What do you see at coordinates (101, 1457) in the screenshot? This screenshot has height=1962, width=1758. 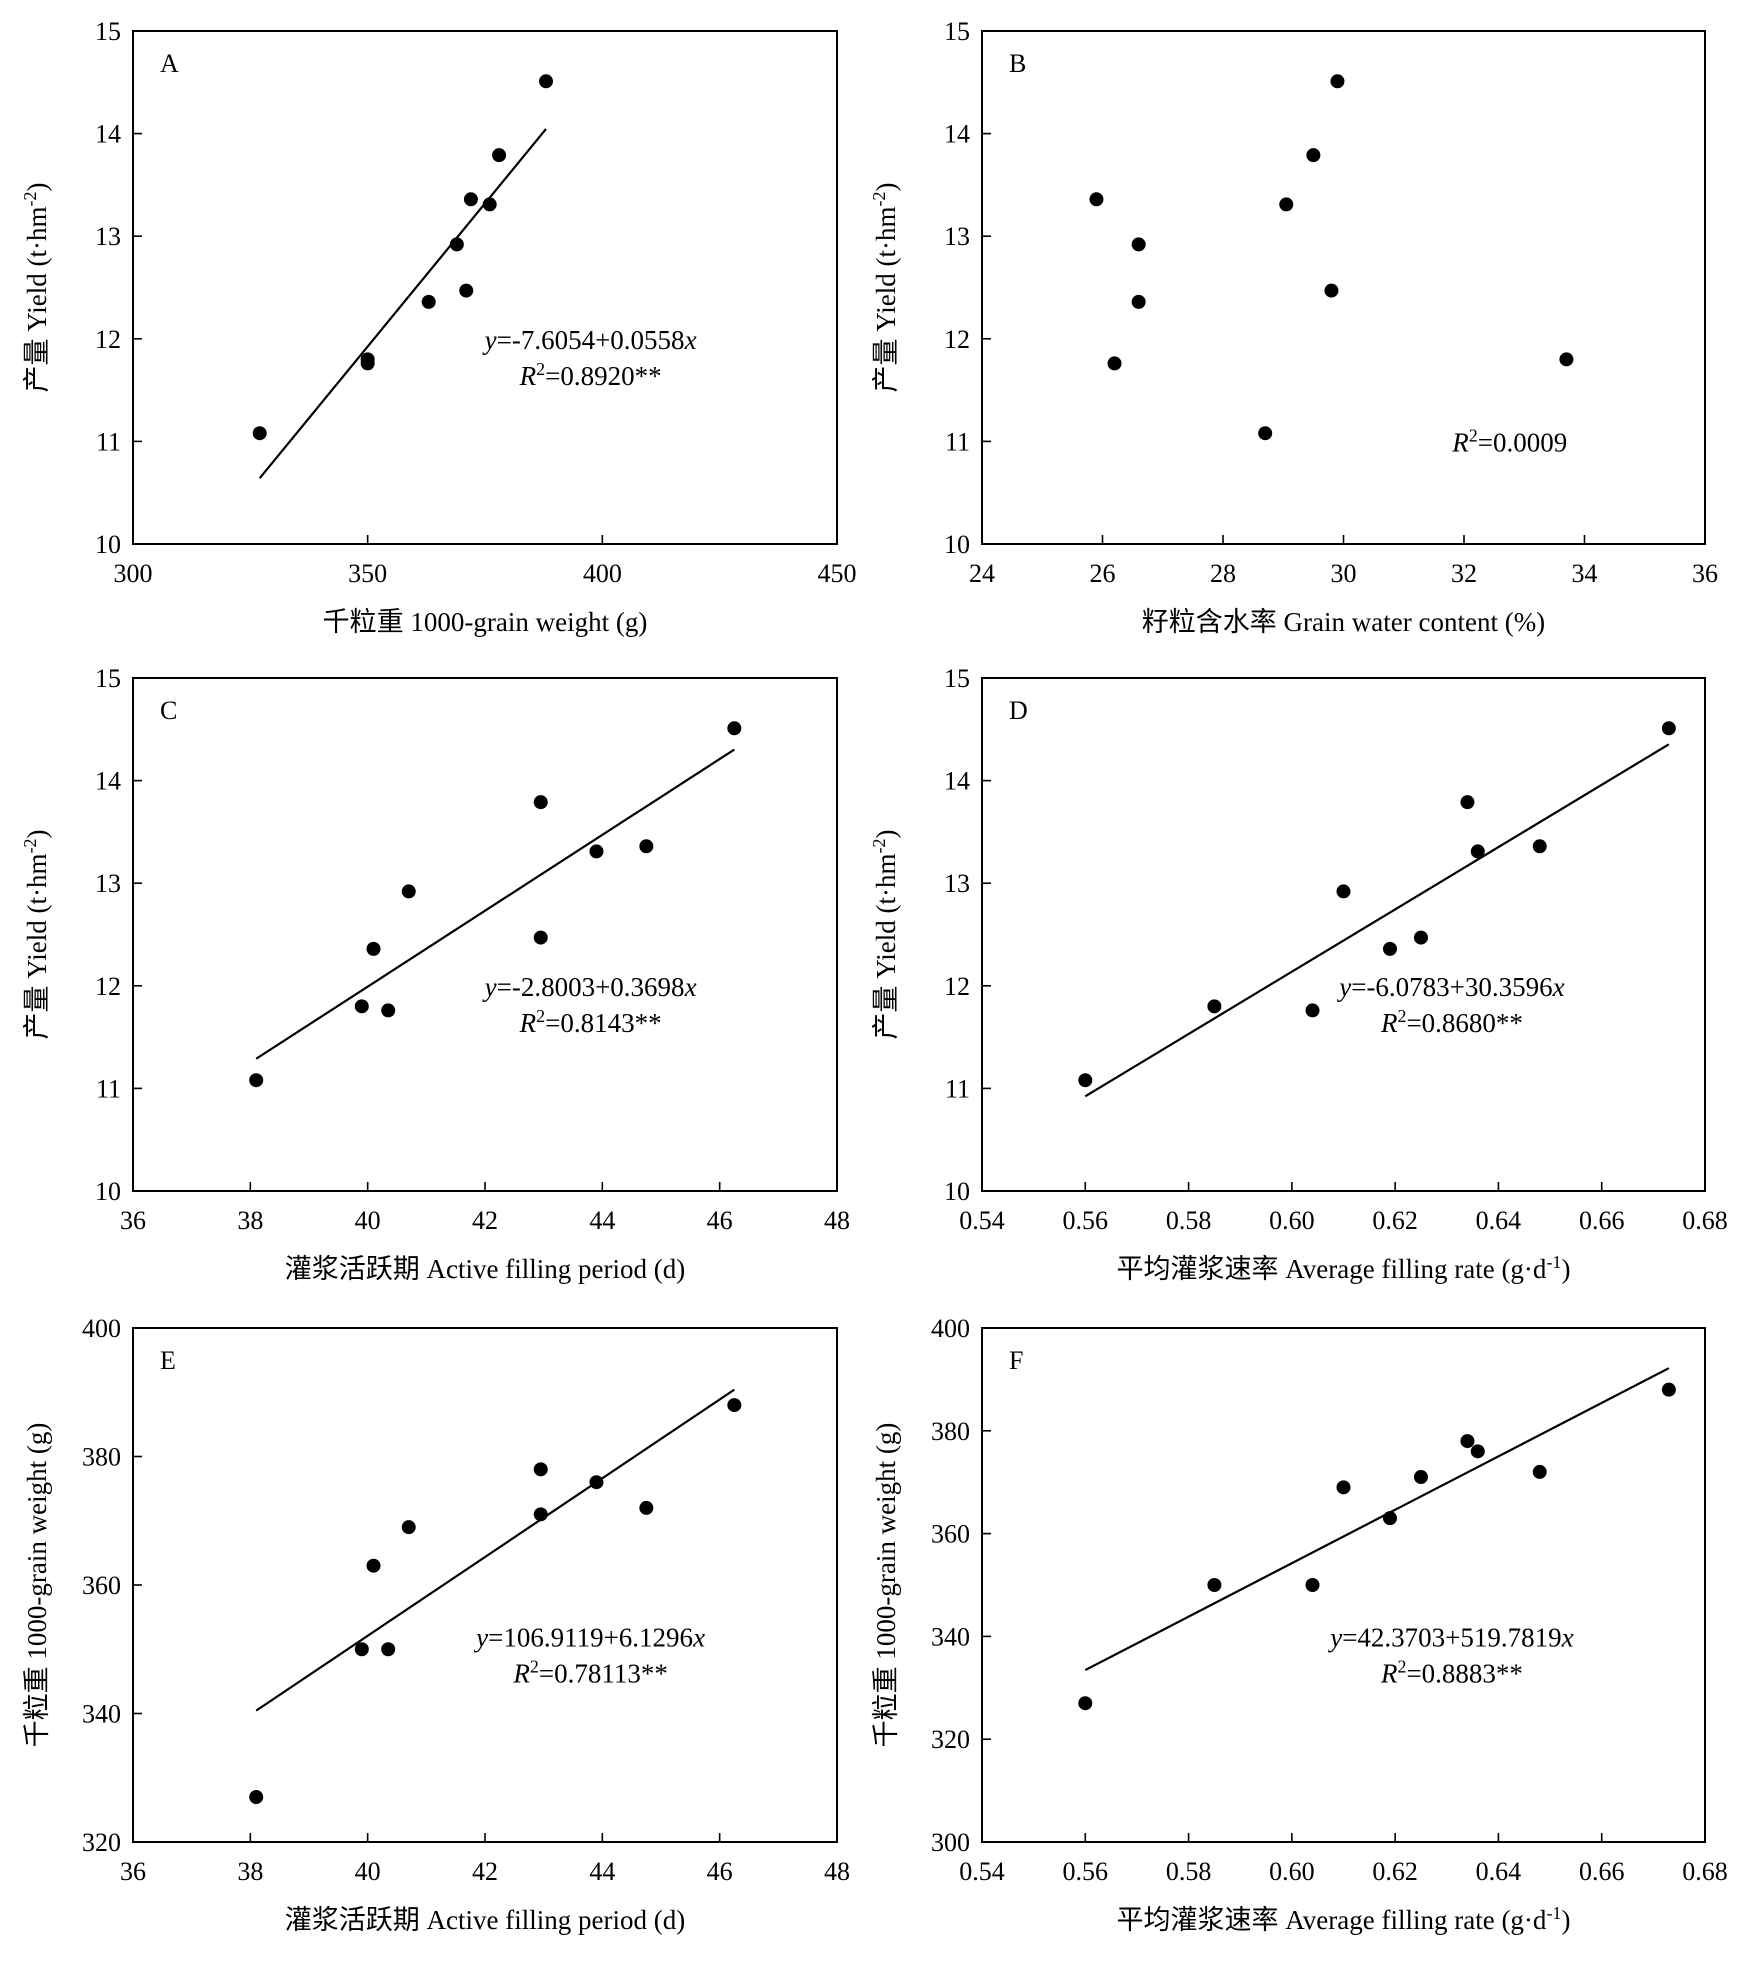 I see `y-tick-label: 380` at bounding box center [101, 1457].